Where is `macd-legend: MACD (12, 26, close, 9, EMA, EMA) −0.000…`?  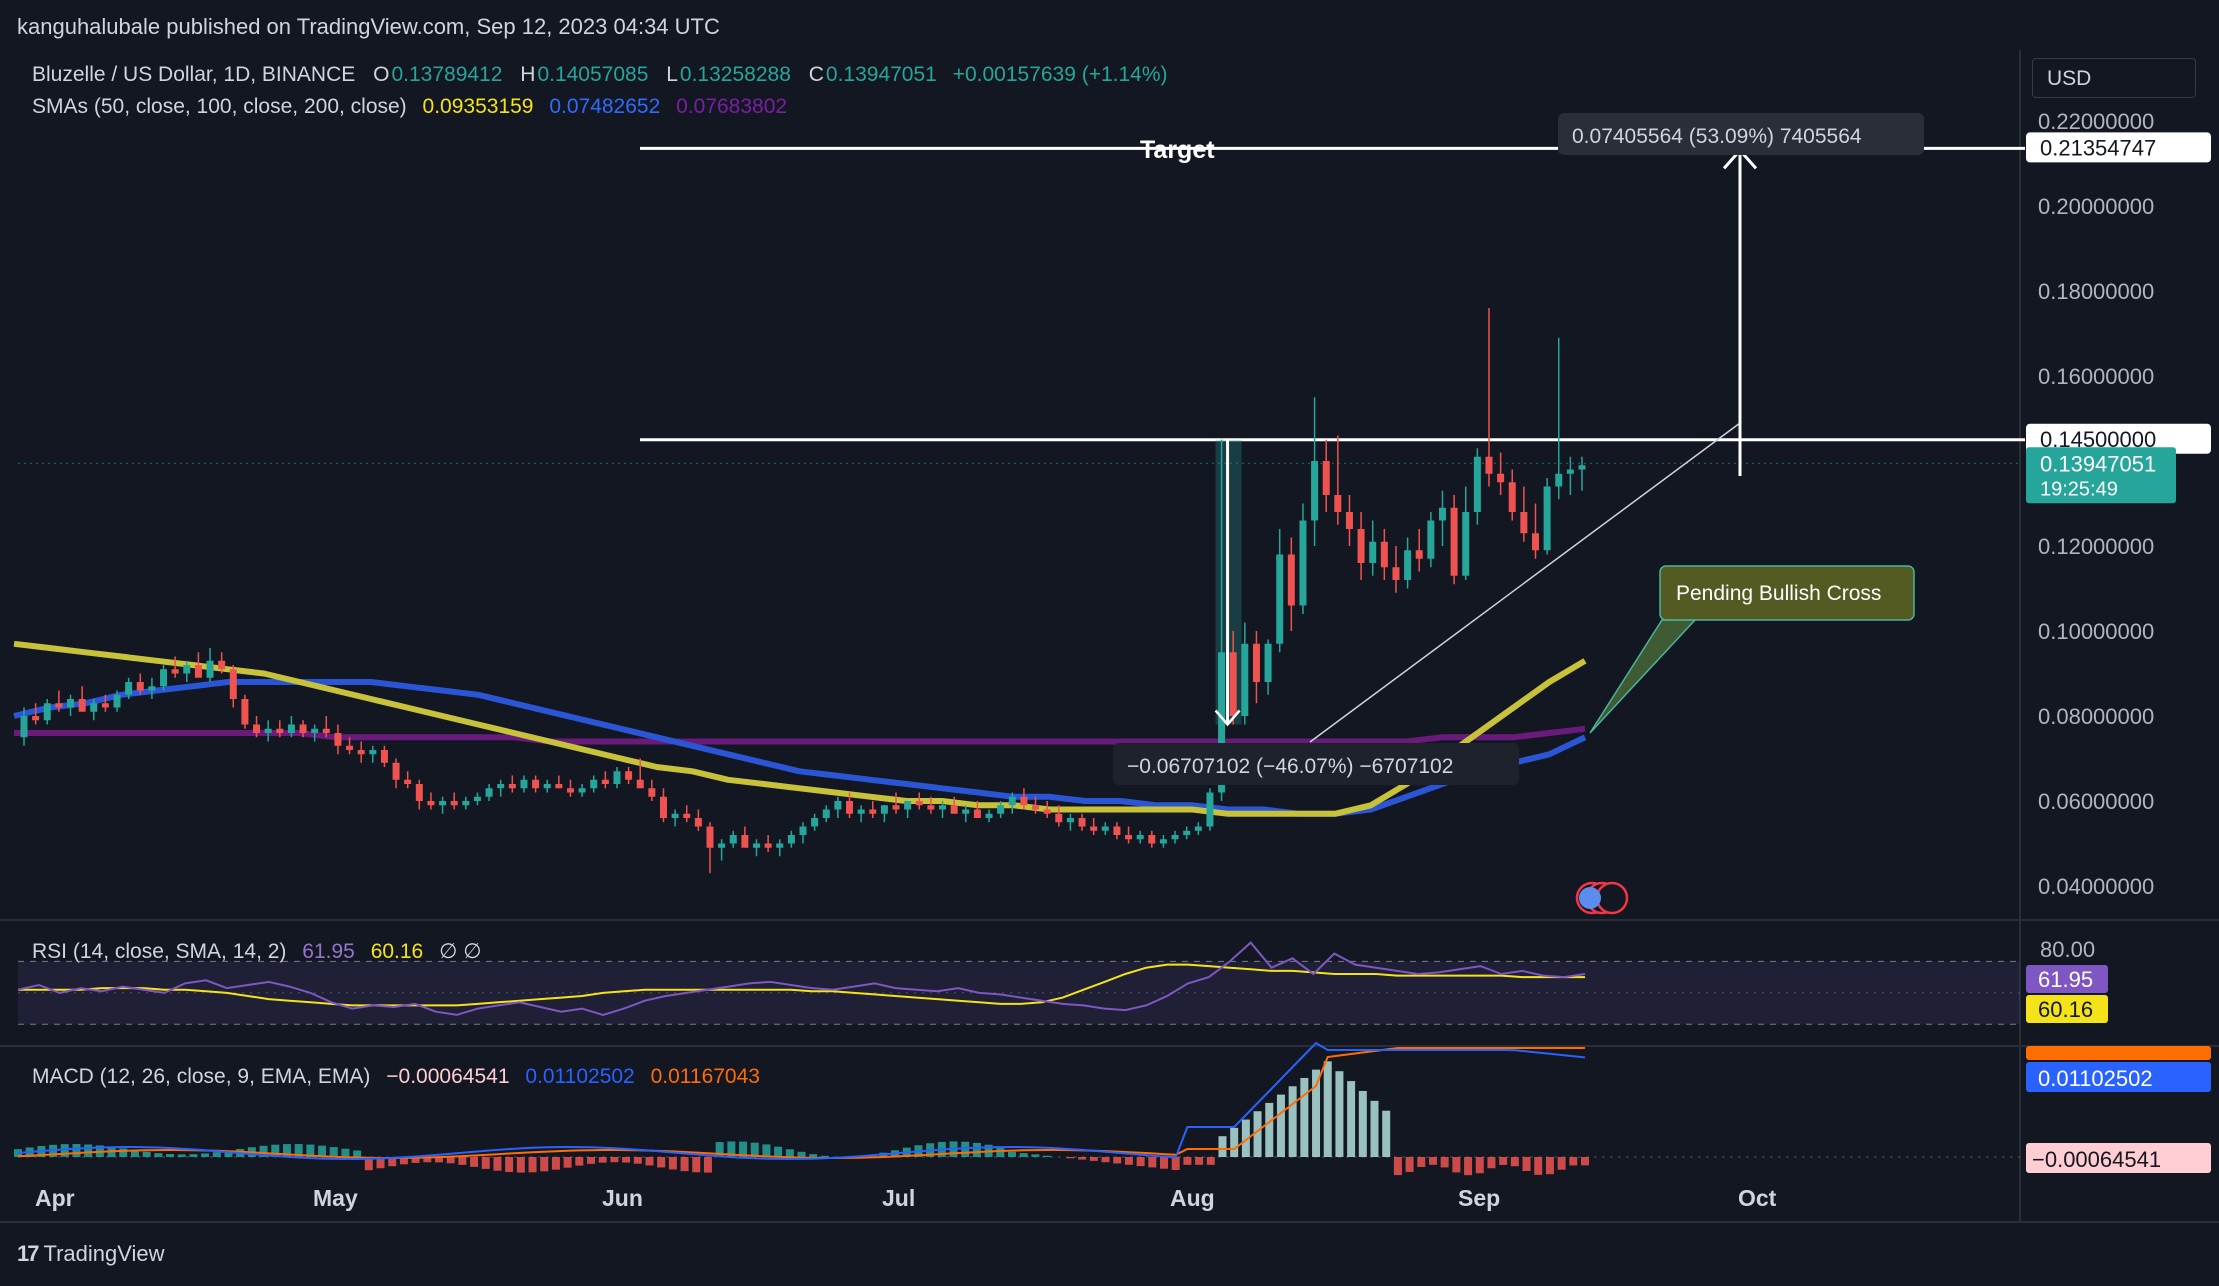
macd-legend: MACD (12, 26, close, 9, EMA, EMA) −0.000… is located at coordinates (397, 1077).